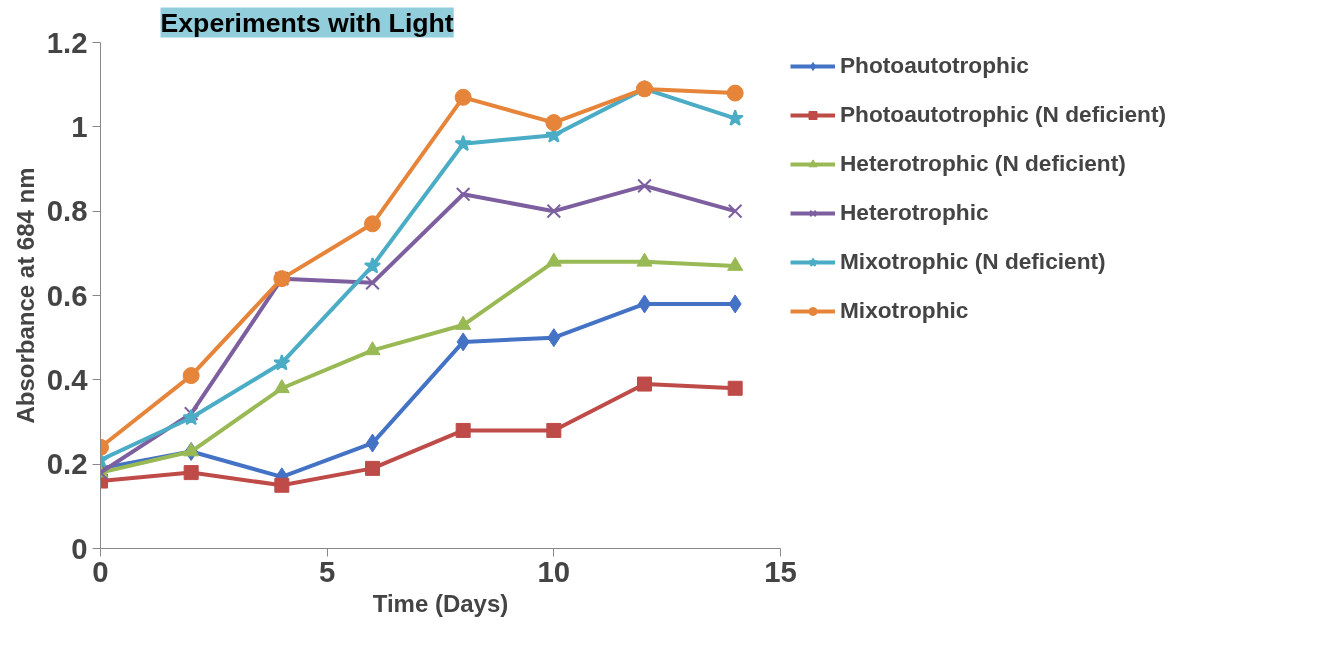 The image size is (1321, 646). Describe the element at coordinates (983, 163) in the screenshot. I see `legend-label: Heterotrophic (N deficient)` at that location.